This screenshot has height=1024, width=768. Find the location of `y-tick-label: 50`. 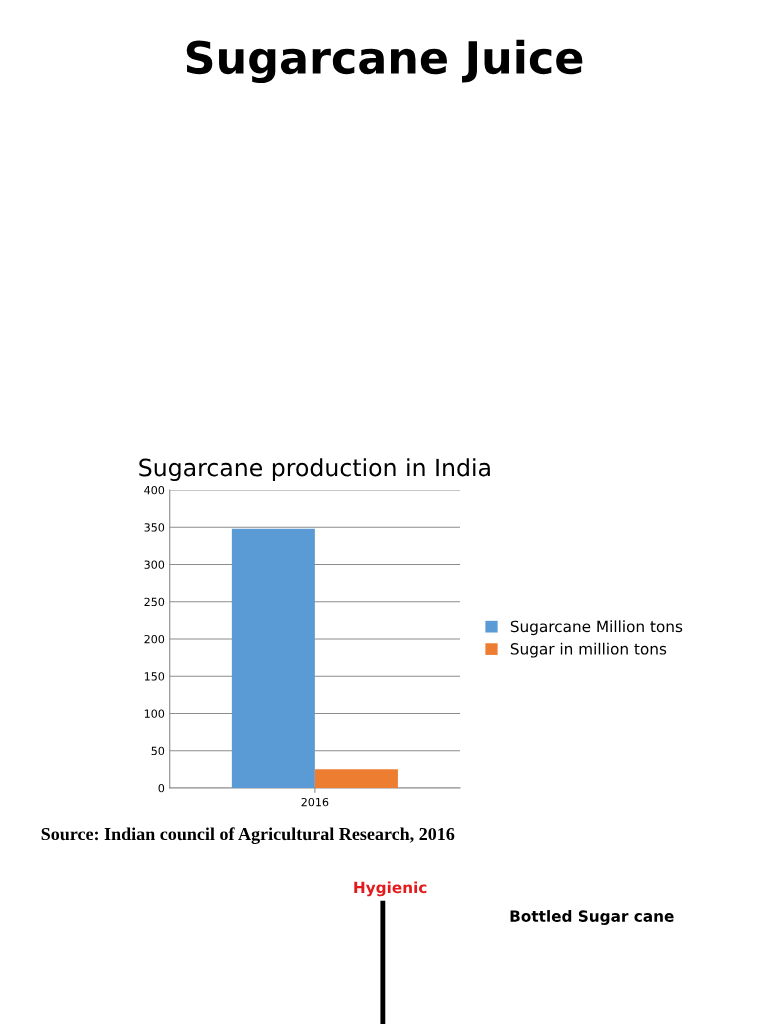

y-tick-label: 50 is located at coordinates (158, 751).